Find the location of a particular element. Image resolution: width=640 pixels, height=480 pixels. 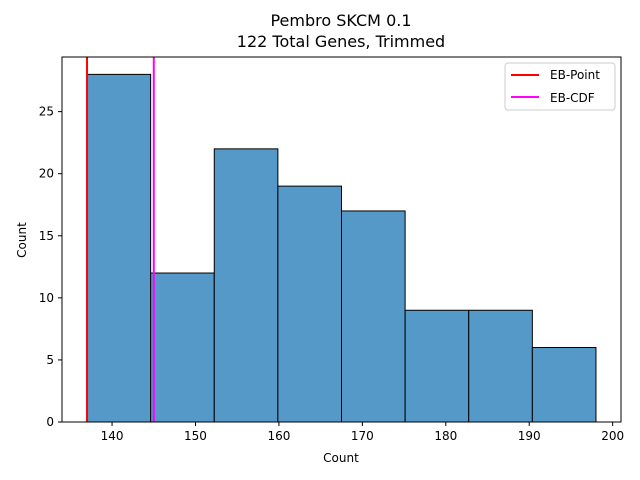

x-tick-label: 200 is located at coordinates (612, 436).